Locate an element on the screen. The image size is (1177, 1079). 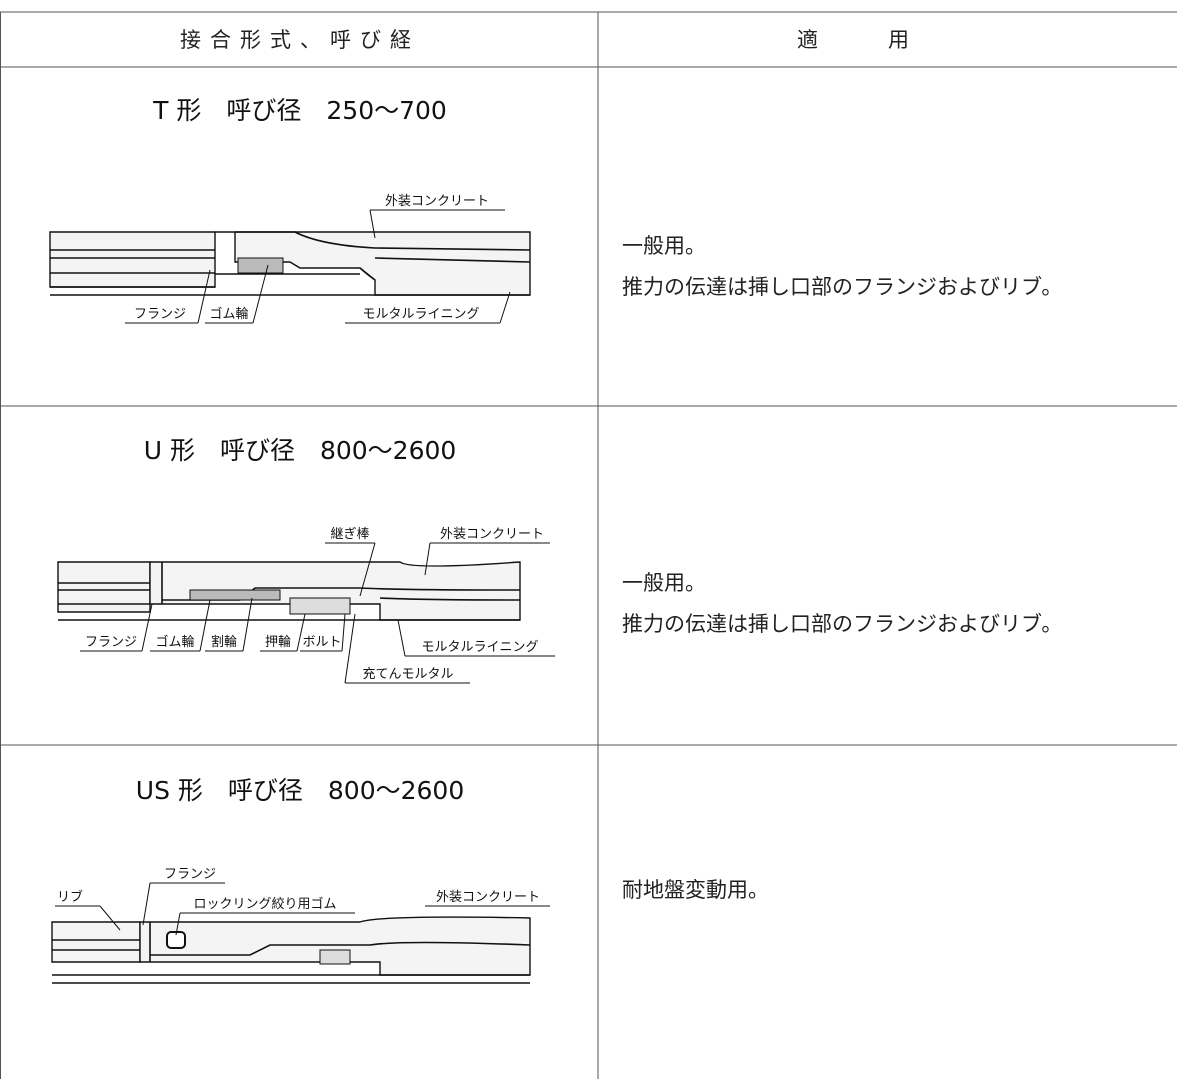
diagram-label: 割輪 is located at coordinates (224, 642).